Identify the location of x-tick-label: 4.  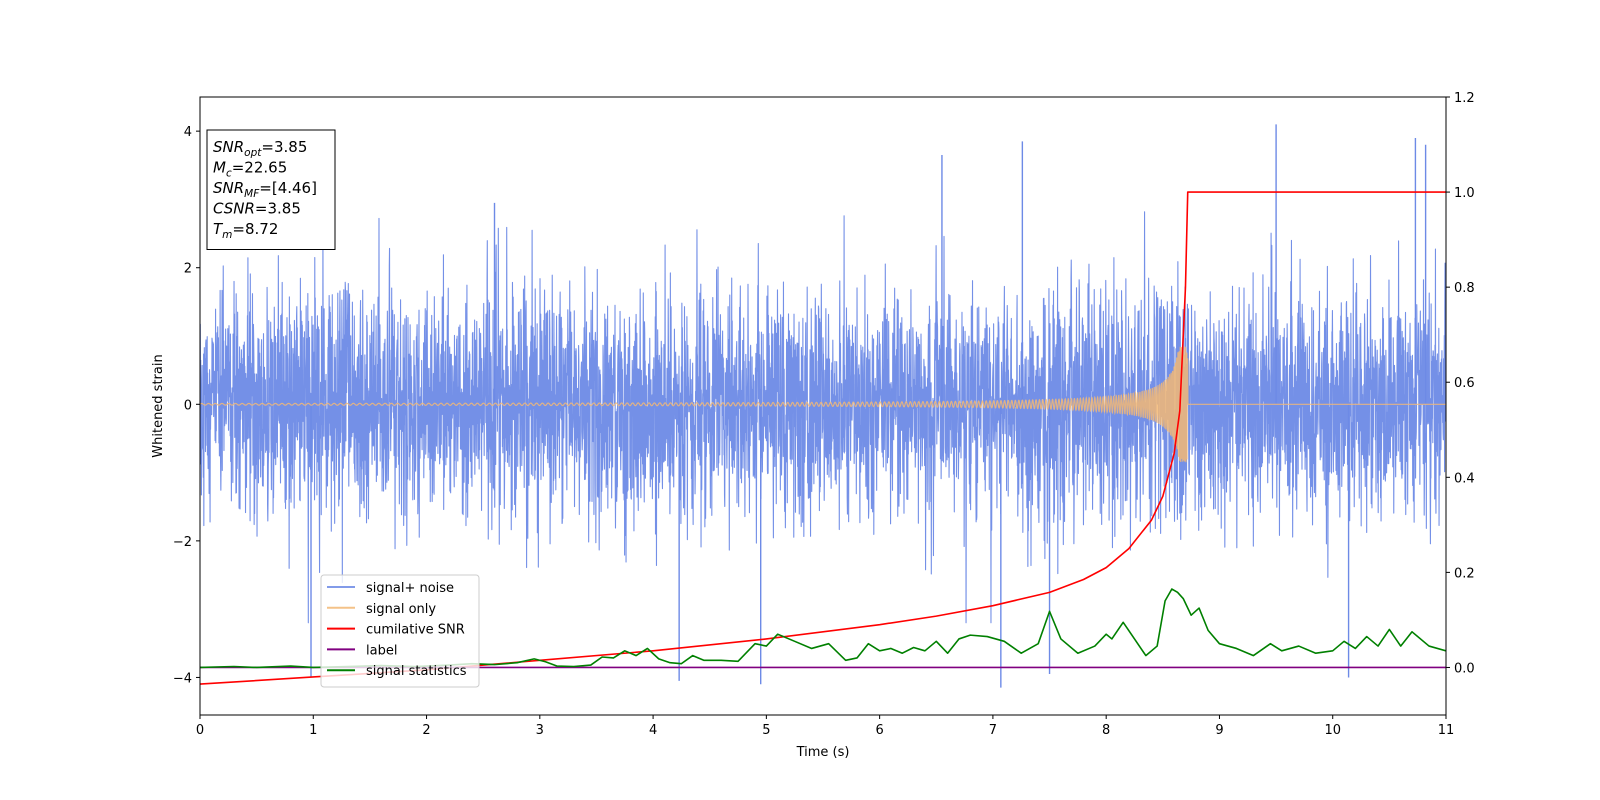
(653, 730).